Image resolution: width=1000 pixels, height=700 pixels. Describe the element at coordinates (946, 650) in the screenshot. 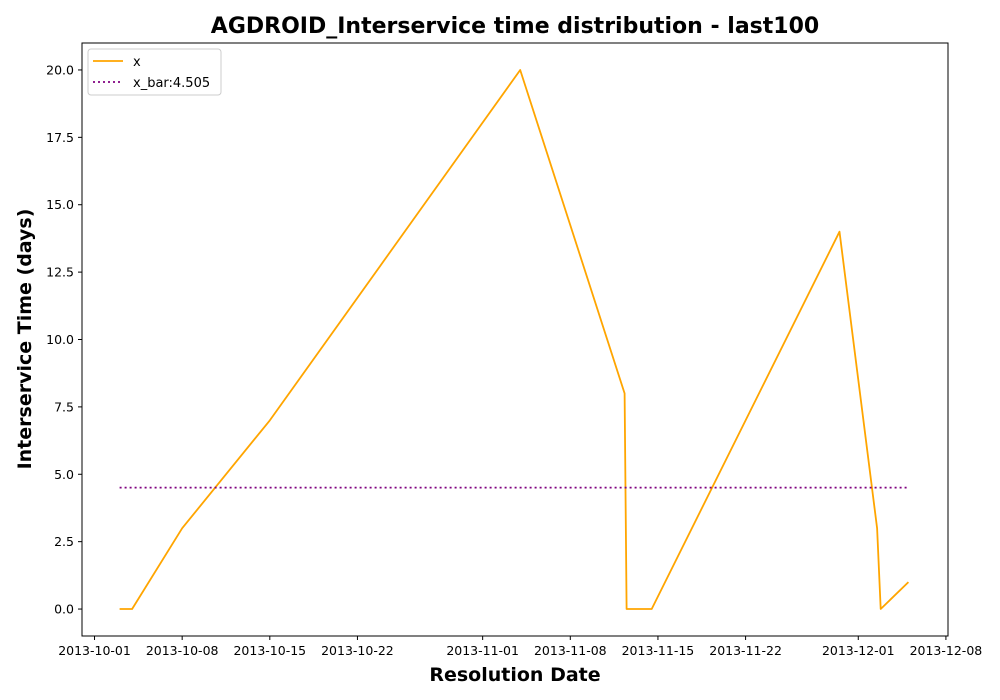

I see `x-tick-label: 2013-12-08` at that location.